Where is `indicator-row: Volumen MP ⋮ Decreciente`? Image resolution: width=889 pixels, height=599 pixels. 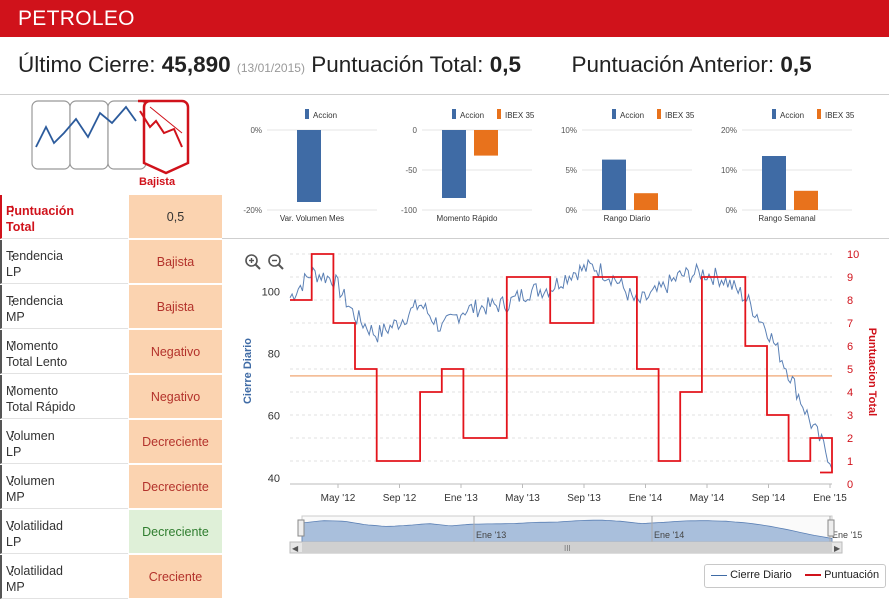 indicator-row: Volumen MP ⋮ Decreciente is located at coordinates (111, 487).